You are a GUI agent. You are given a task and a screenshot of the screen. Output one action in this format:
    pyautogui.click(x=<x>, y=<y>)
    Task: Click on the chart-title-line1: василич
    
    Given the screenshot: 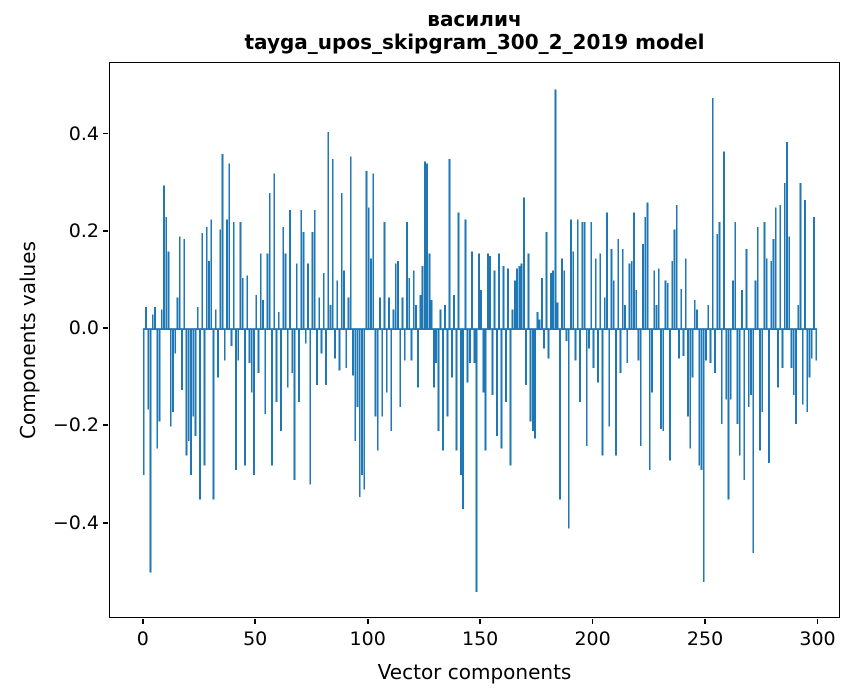 What is the action you would take?
    pyautogui.click(x=474, y=19)
    